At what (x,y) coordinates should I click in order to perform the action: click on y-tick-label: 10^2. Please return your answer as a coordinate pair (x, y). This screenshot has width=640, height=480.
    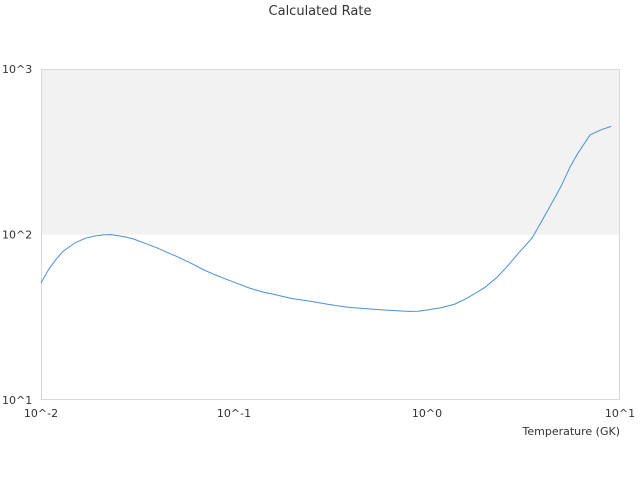
    Looking at the image, I should click on (17, 235).